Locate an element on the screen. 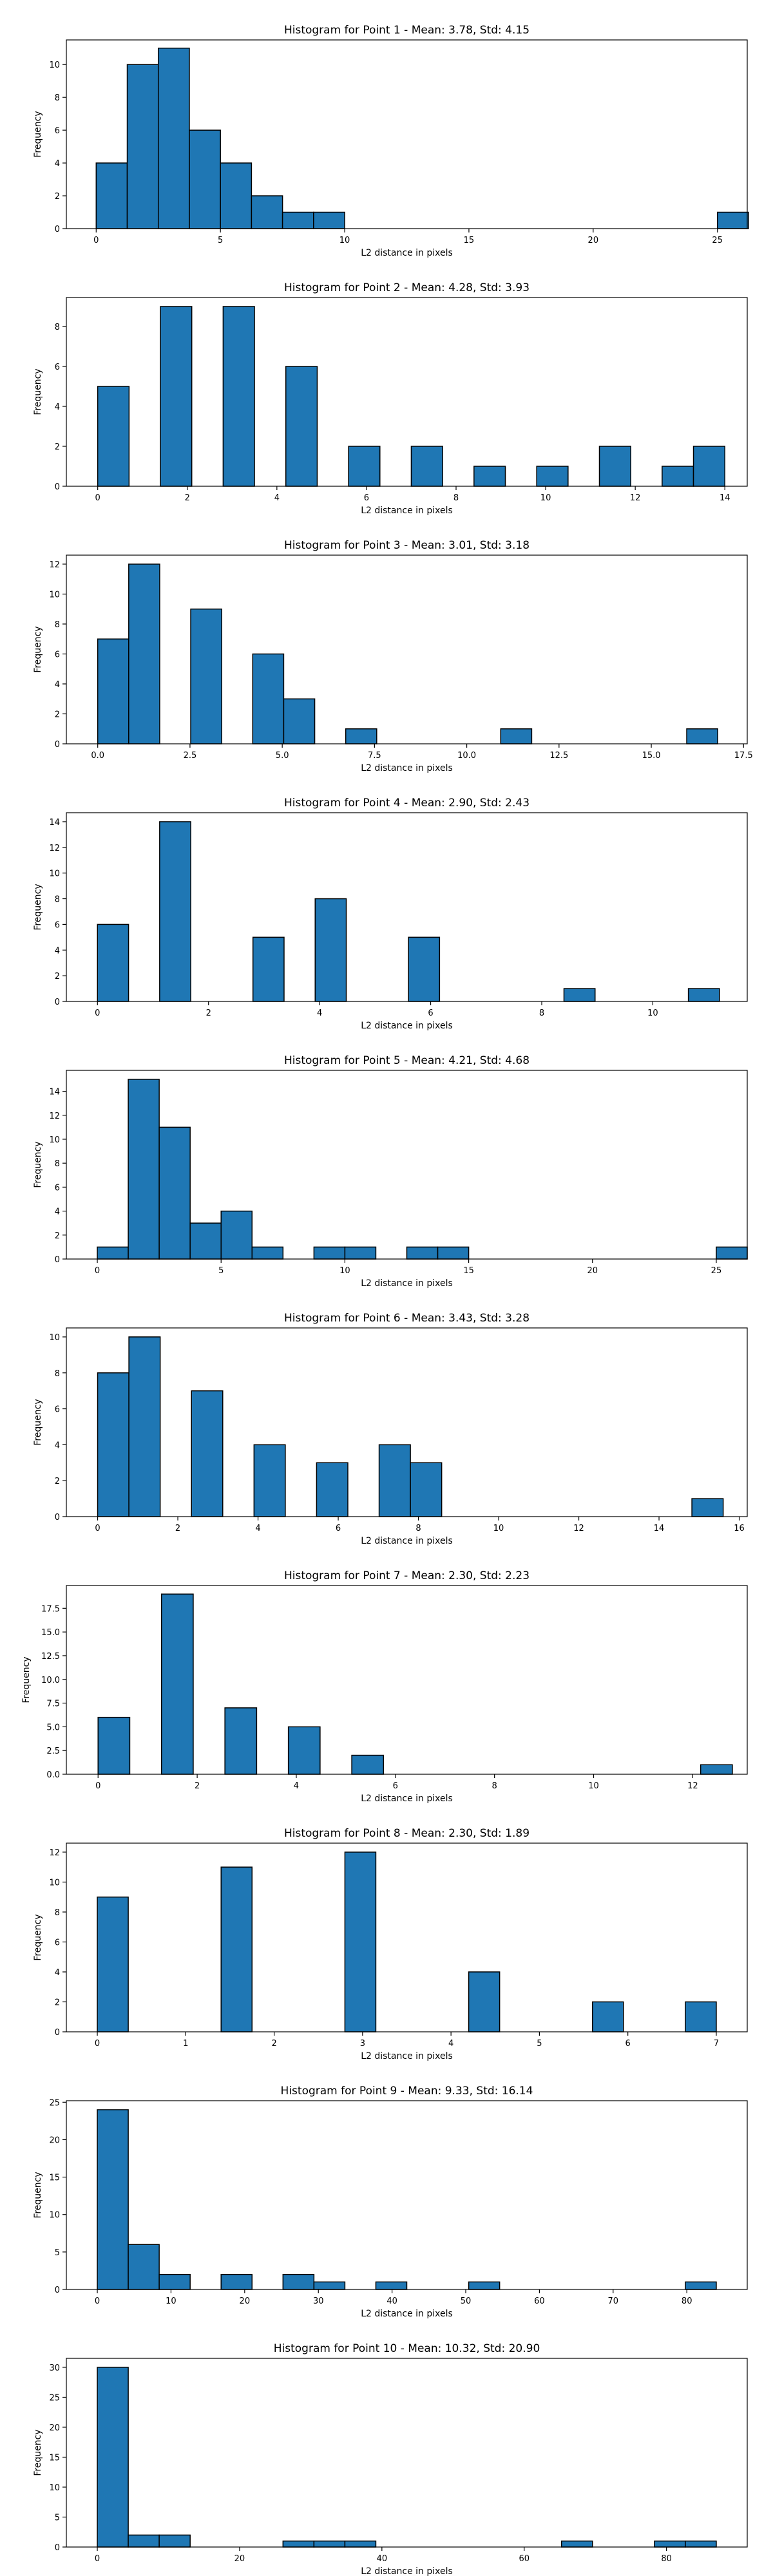 The height and width of the screenshot is (2576, 773). y-tick-label: 12 is located at coordinates (54, 1853).